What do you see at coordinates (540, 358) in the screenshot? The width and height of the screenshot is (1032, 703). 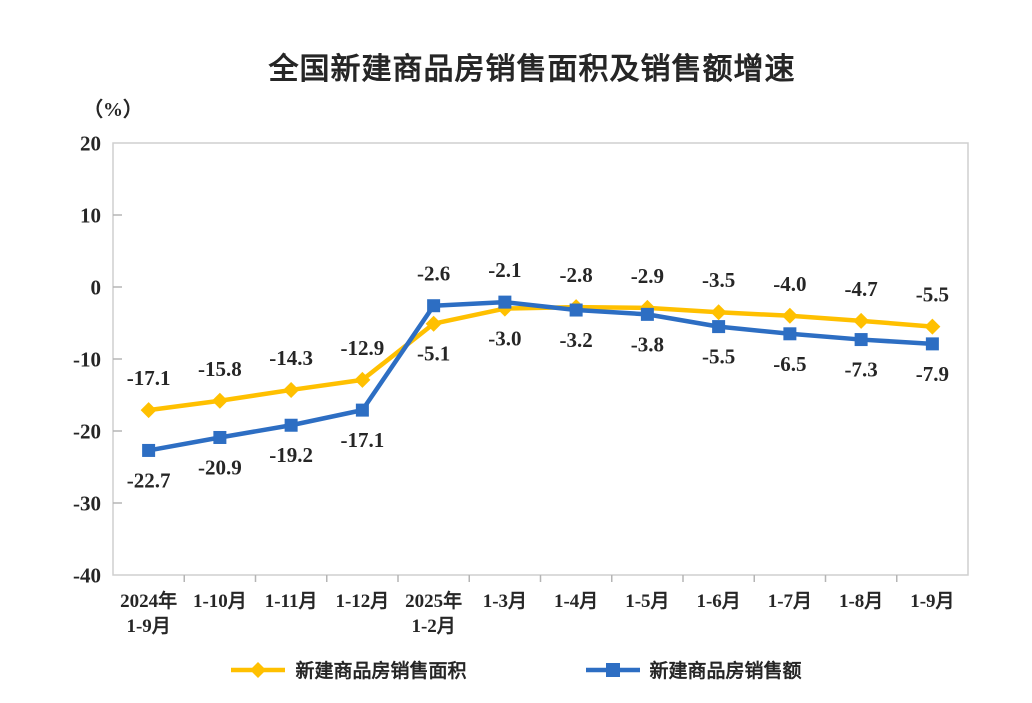 I see `series-line-sales-area` at bounding box center [540, 358].